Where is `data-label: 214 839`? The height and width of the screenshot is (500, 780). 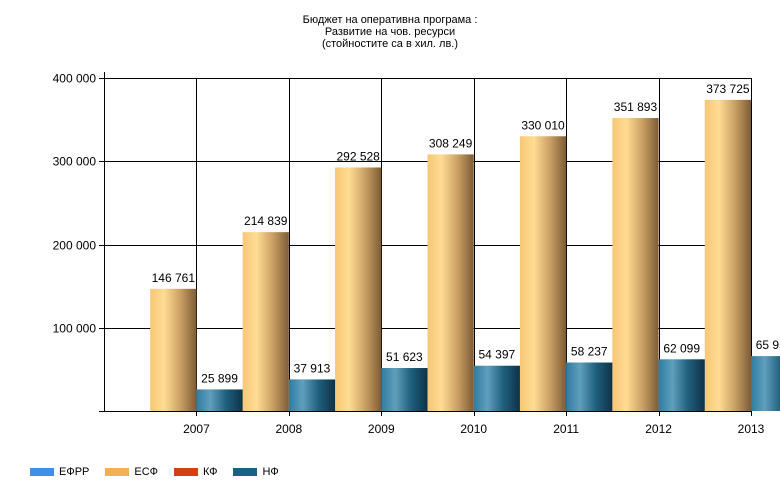 data-label: 214 839 is located at coordinates (266, 221).